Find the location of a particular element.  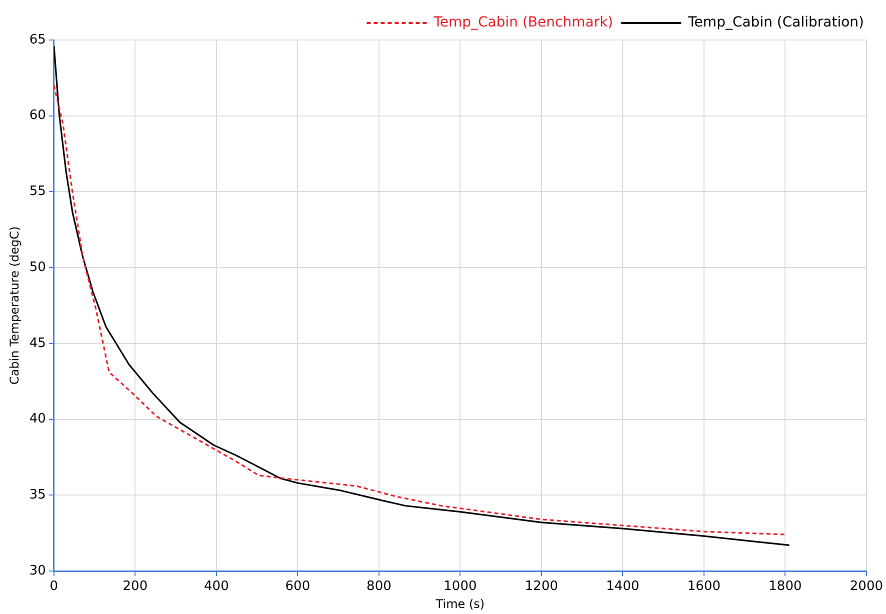

x-tick-label: 600 is located at coordinates (297, 586).